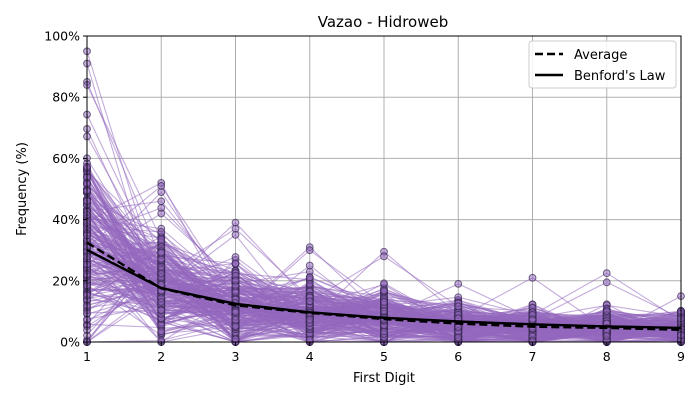 The image size is (700, 400). Describe the element at coordinates (620, 76) in the screenshot. I see `legend-benford-label: Benford's Law` at that location.